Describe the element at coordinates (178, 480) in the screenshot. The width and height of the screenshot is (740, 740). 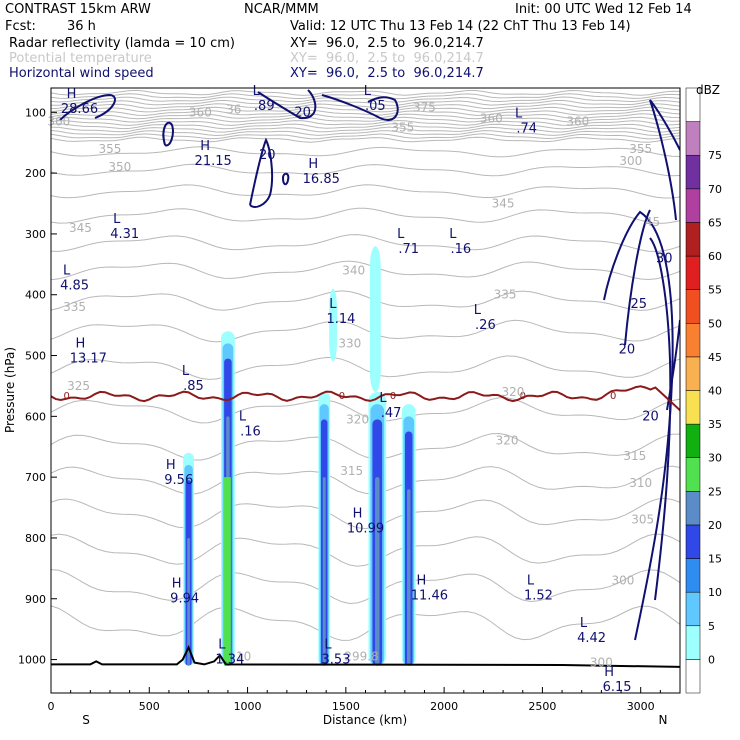
I see `extremum-value: 9.56` at that location.